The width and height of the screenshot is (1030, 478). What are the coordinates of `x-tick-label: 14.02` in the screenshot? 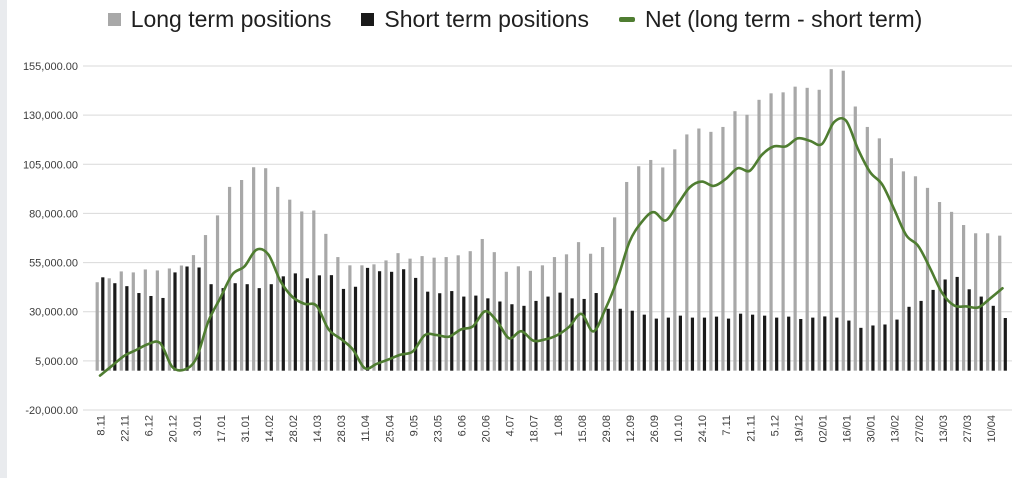 It's located at (270, 429).